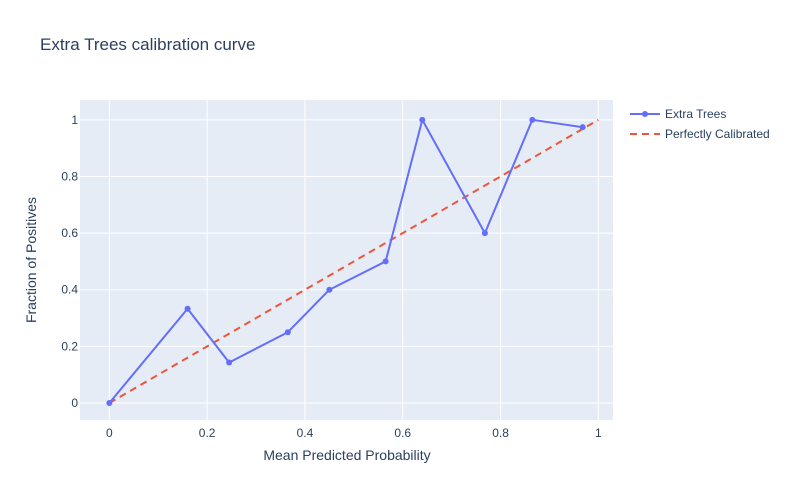 Image resolution: width=800 pixels, height=500 pixels. Describe the element at coordinates (500, 433) in the screenshot. I see `x-tick-label: 0.8` at that location.